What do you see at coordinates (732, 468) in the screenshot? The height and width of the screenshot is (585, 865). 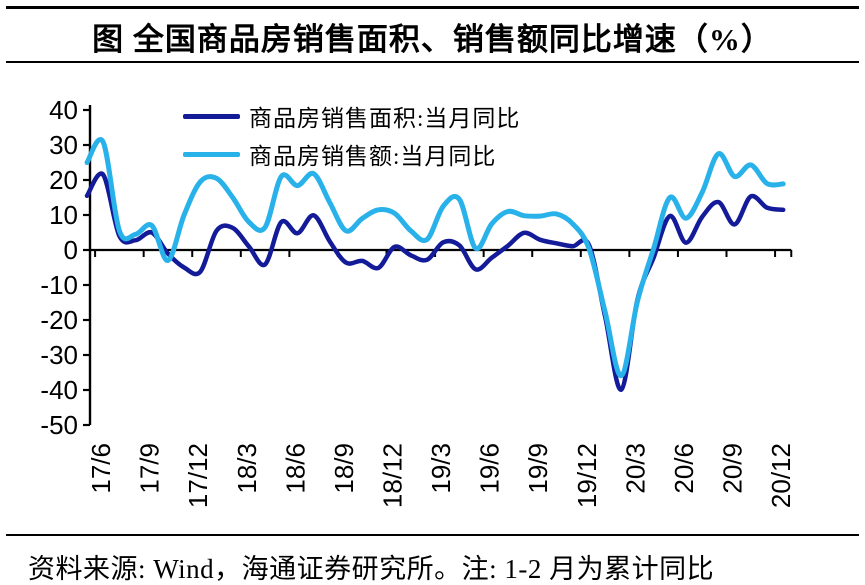 I see `x-tick-label: 20/9` at bounding box center [732, 468].